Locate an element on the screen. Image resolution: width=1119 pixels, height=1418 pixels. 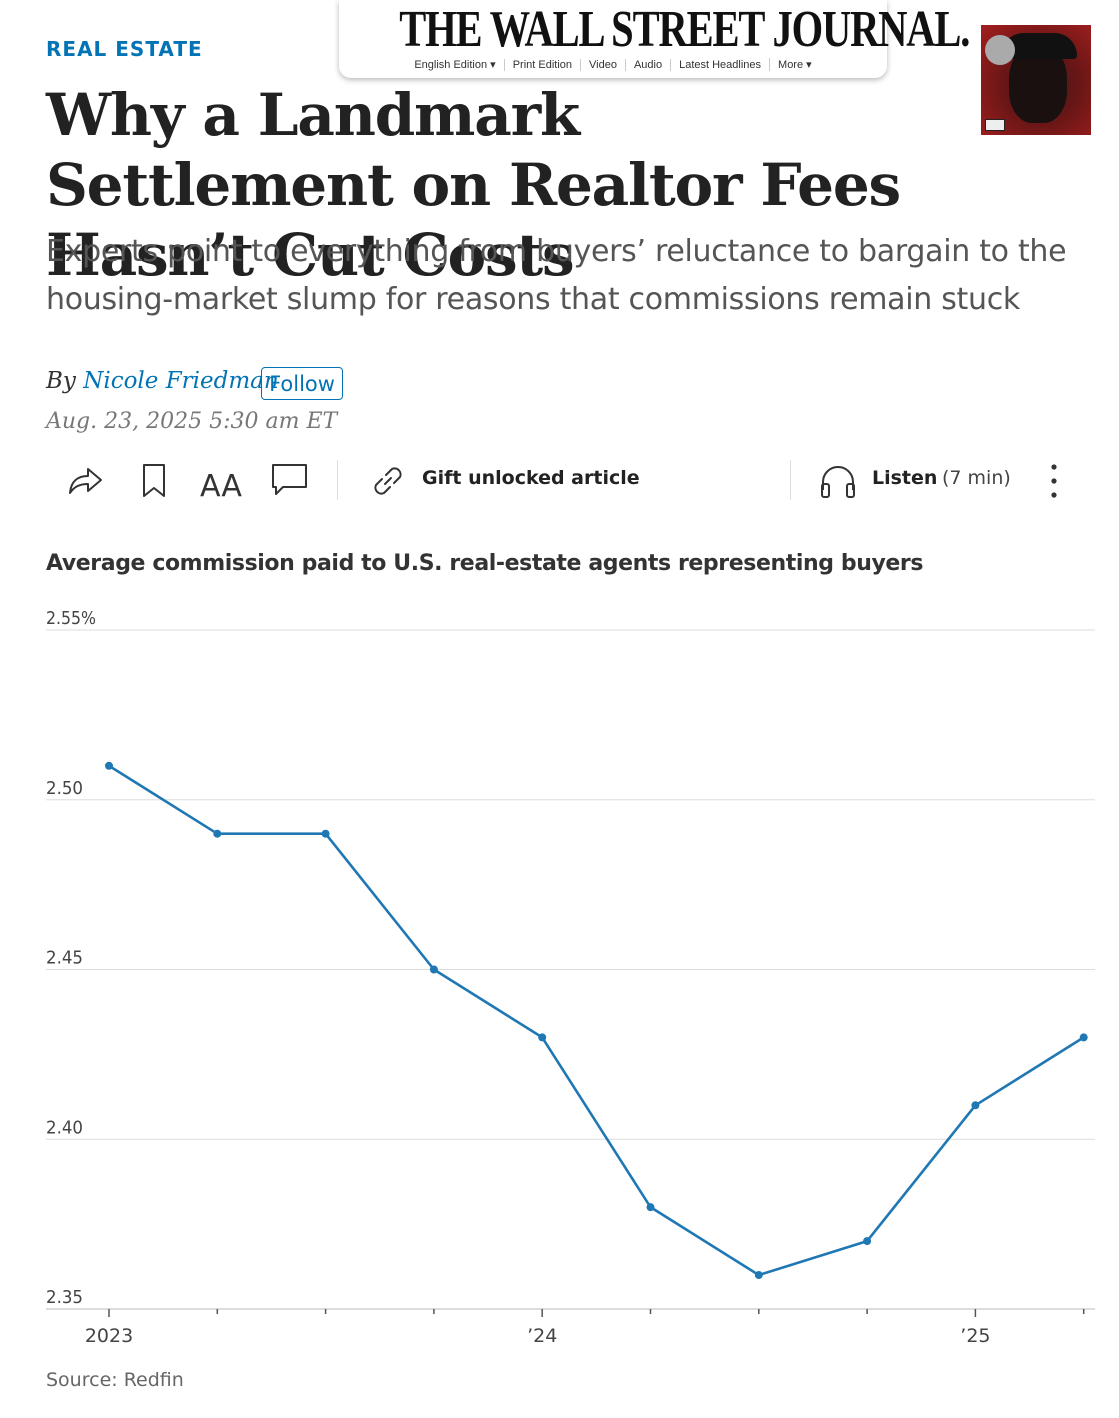
gift-article-button: Gift unlocked article is located at coordinates (531, 478).